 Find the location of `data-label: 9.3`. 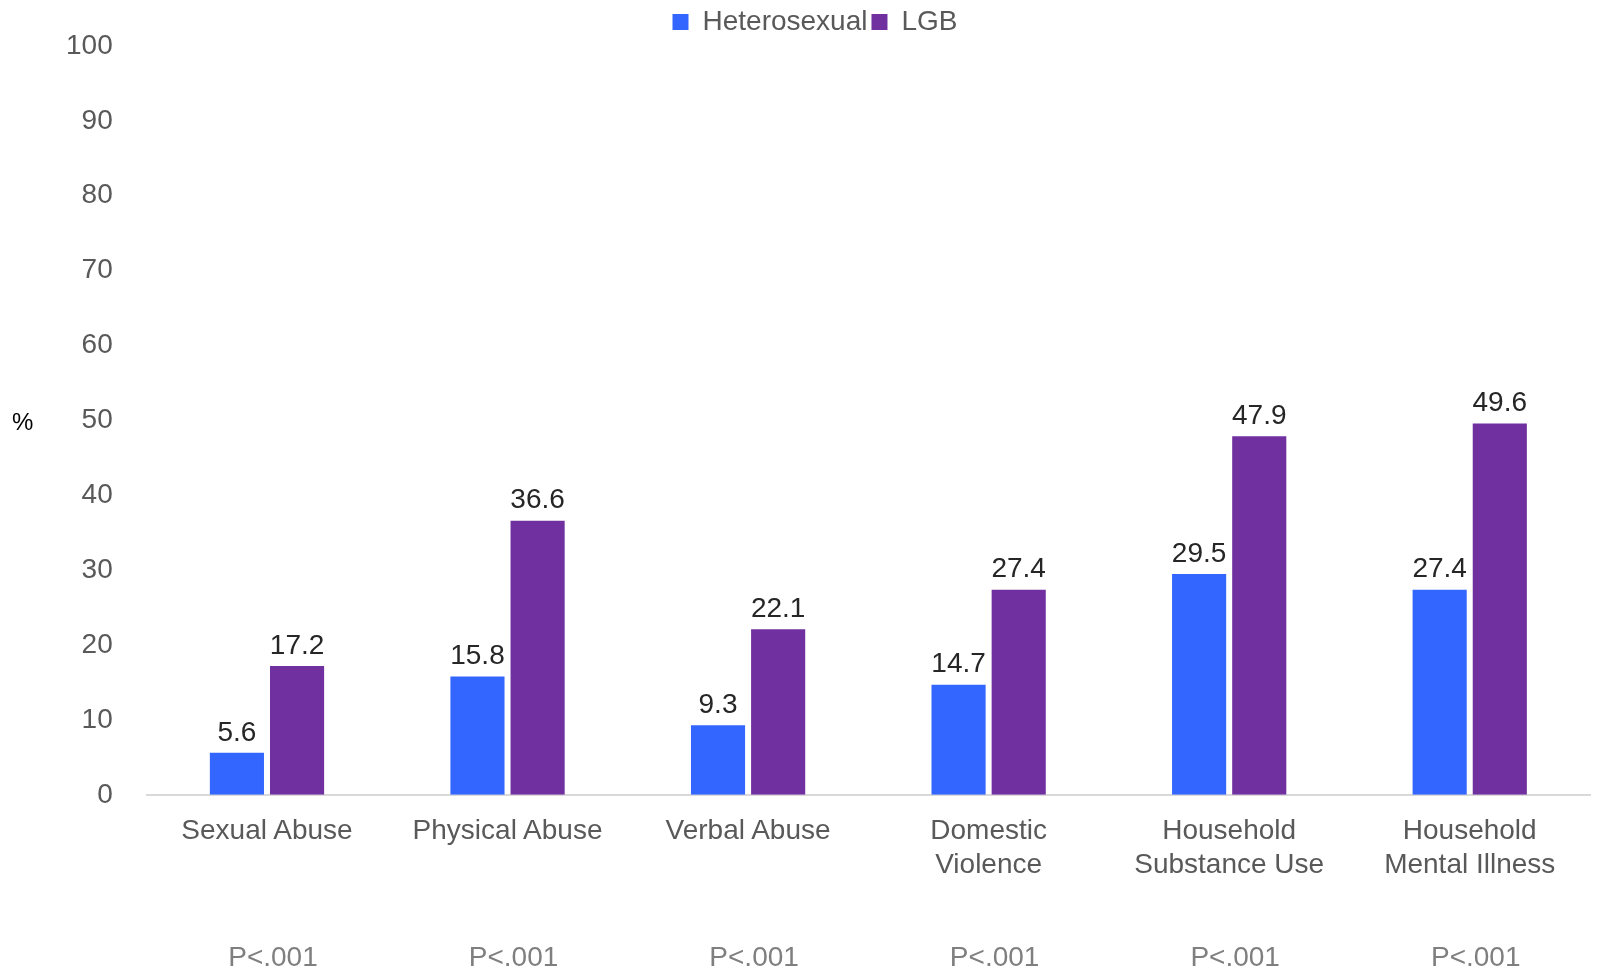

data-label: 9.3 is located at coordinates (718, 703).